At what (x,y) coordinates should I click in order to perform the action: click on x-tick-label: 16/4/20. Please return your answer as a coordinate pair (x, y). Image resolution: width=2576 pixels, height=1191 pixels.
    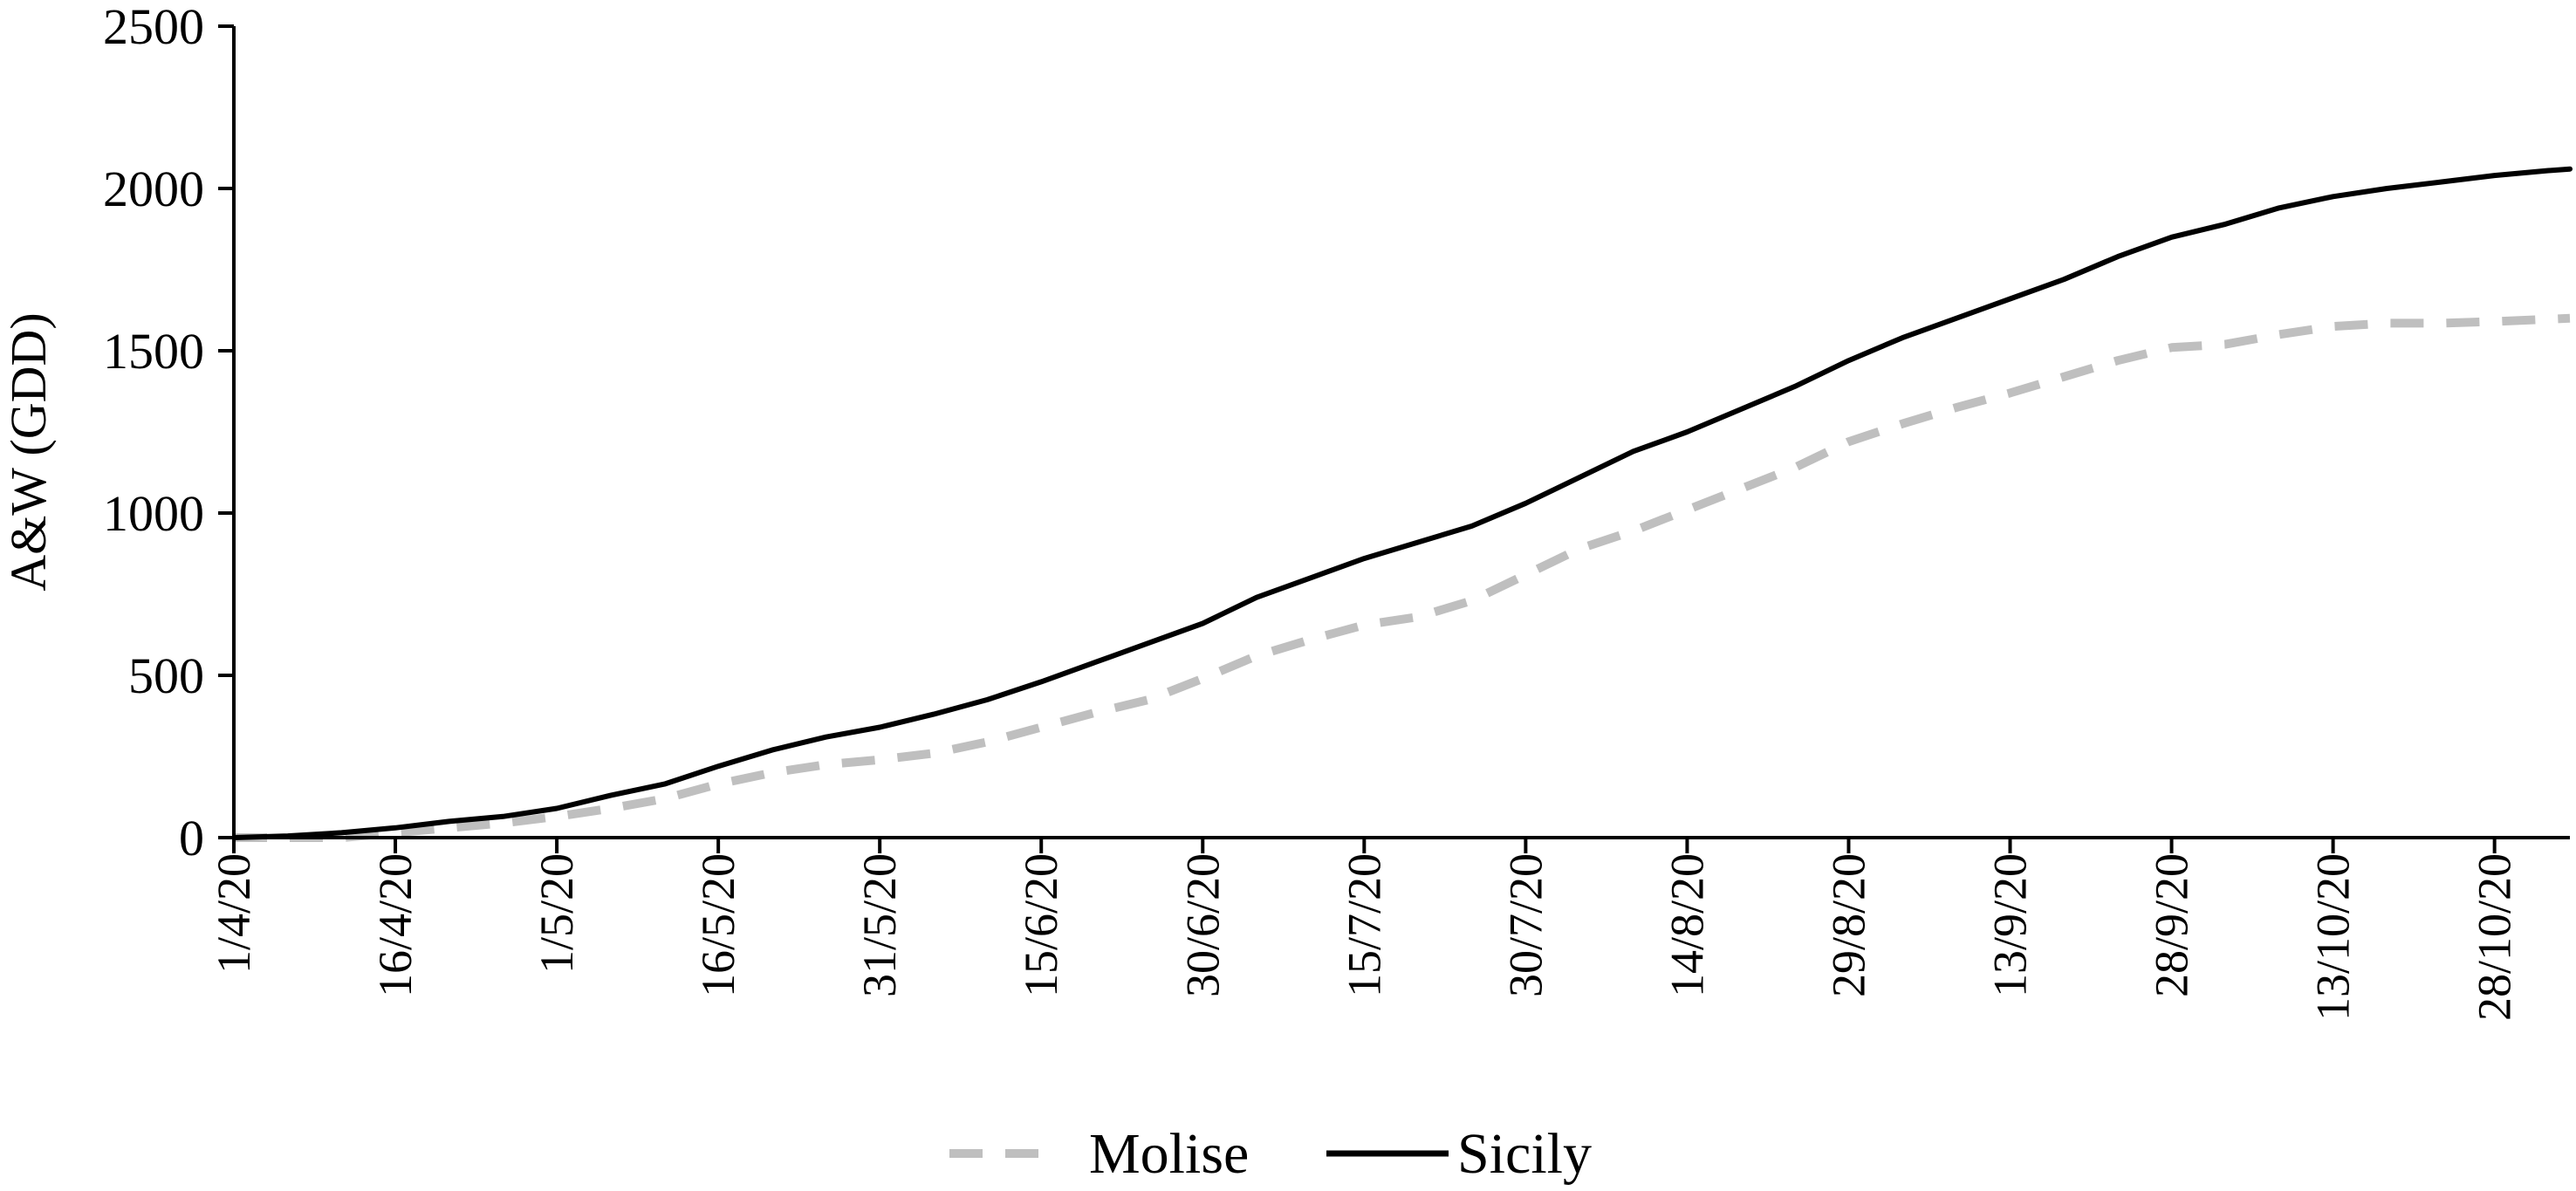
    Looking at the image, I should click on (395, 925).